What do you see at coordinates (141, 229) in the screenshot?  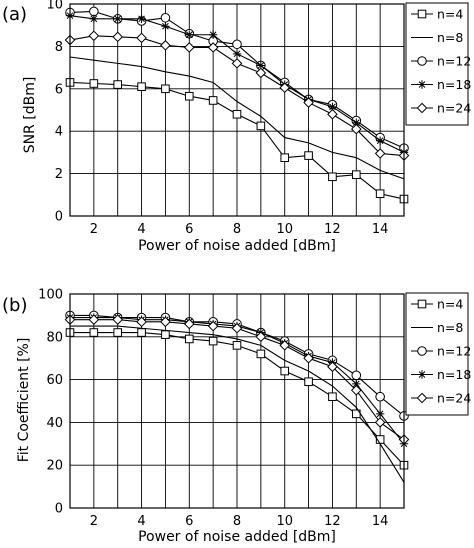 I see `snr-x-tick-label: 4` at bounding box center [141, 229].